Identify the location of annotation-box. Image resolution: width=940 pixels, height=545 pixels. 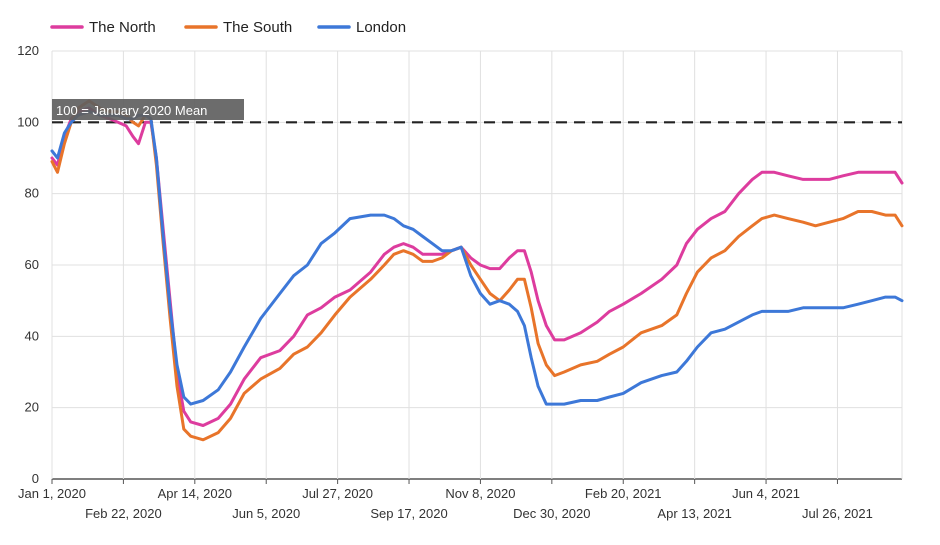
(148, 109).